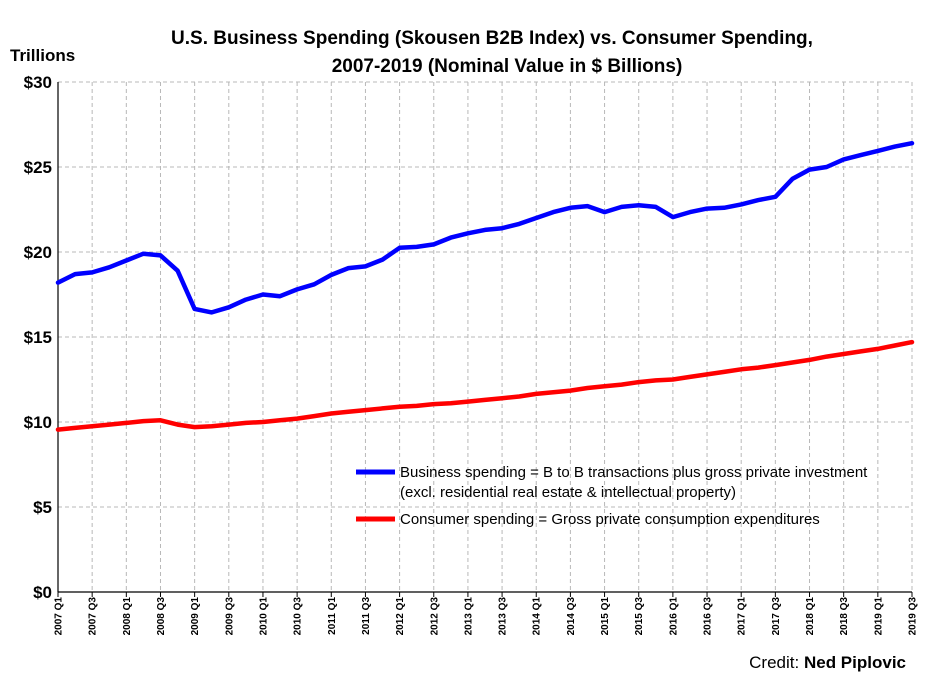 The height and width of the screenshot is (682, 926). Describe the element at coordinates (263, 616) in the screenshot. I see `x-tick-label: 2010 Q1` at that location.